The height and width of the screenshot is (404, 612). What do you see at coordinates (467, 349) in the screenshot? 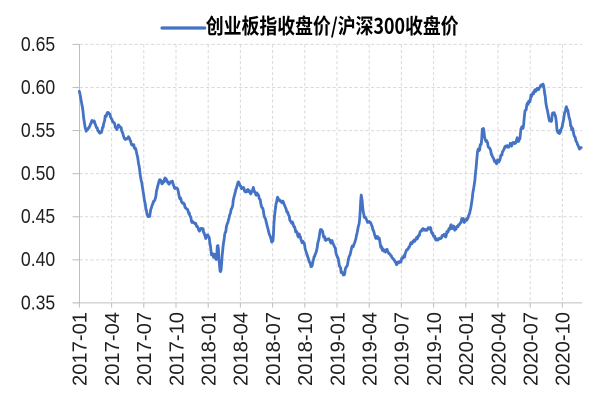
I see `svg-text: 2020-01` at bounding box center [467, 349].